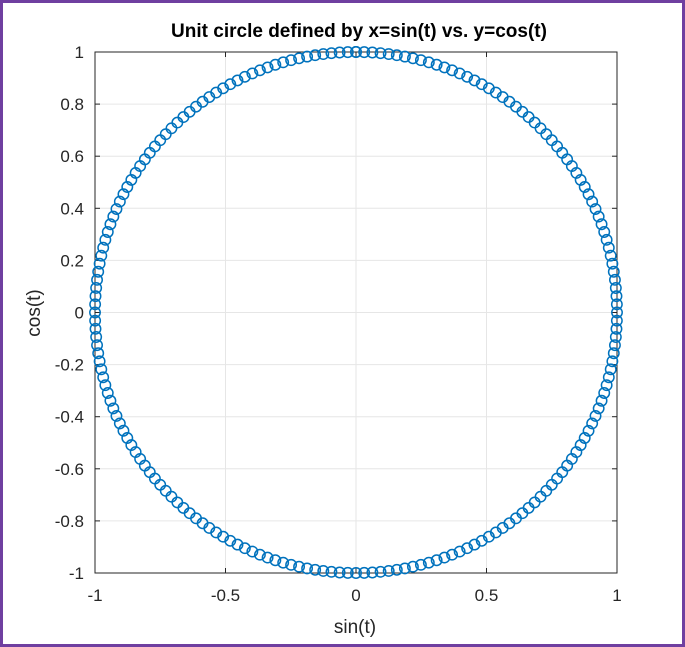 Image resolution: width=685 pixels, height=647 pixels. I want to click on x-tick-labels: -1 -0.5 0 0.5 1, so click(354, 595).